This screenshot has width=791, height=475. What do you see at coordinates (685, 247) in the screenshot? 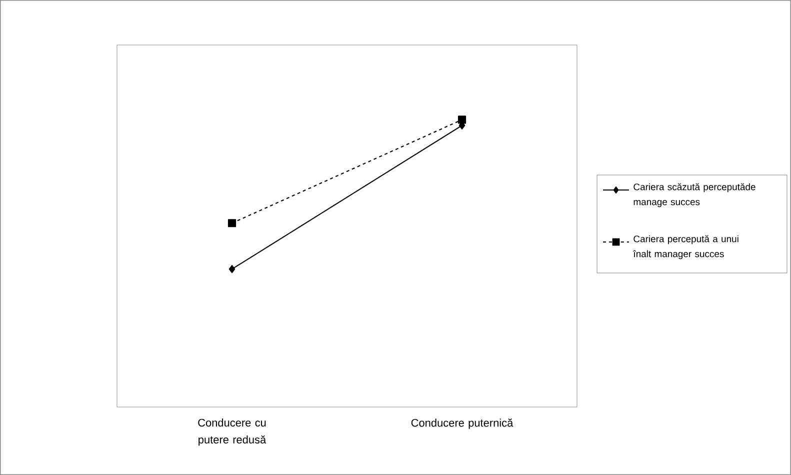
I see `legend-label: Cariera percepută a unui înalt manager succes` at bounding box center [685, 247].